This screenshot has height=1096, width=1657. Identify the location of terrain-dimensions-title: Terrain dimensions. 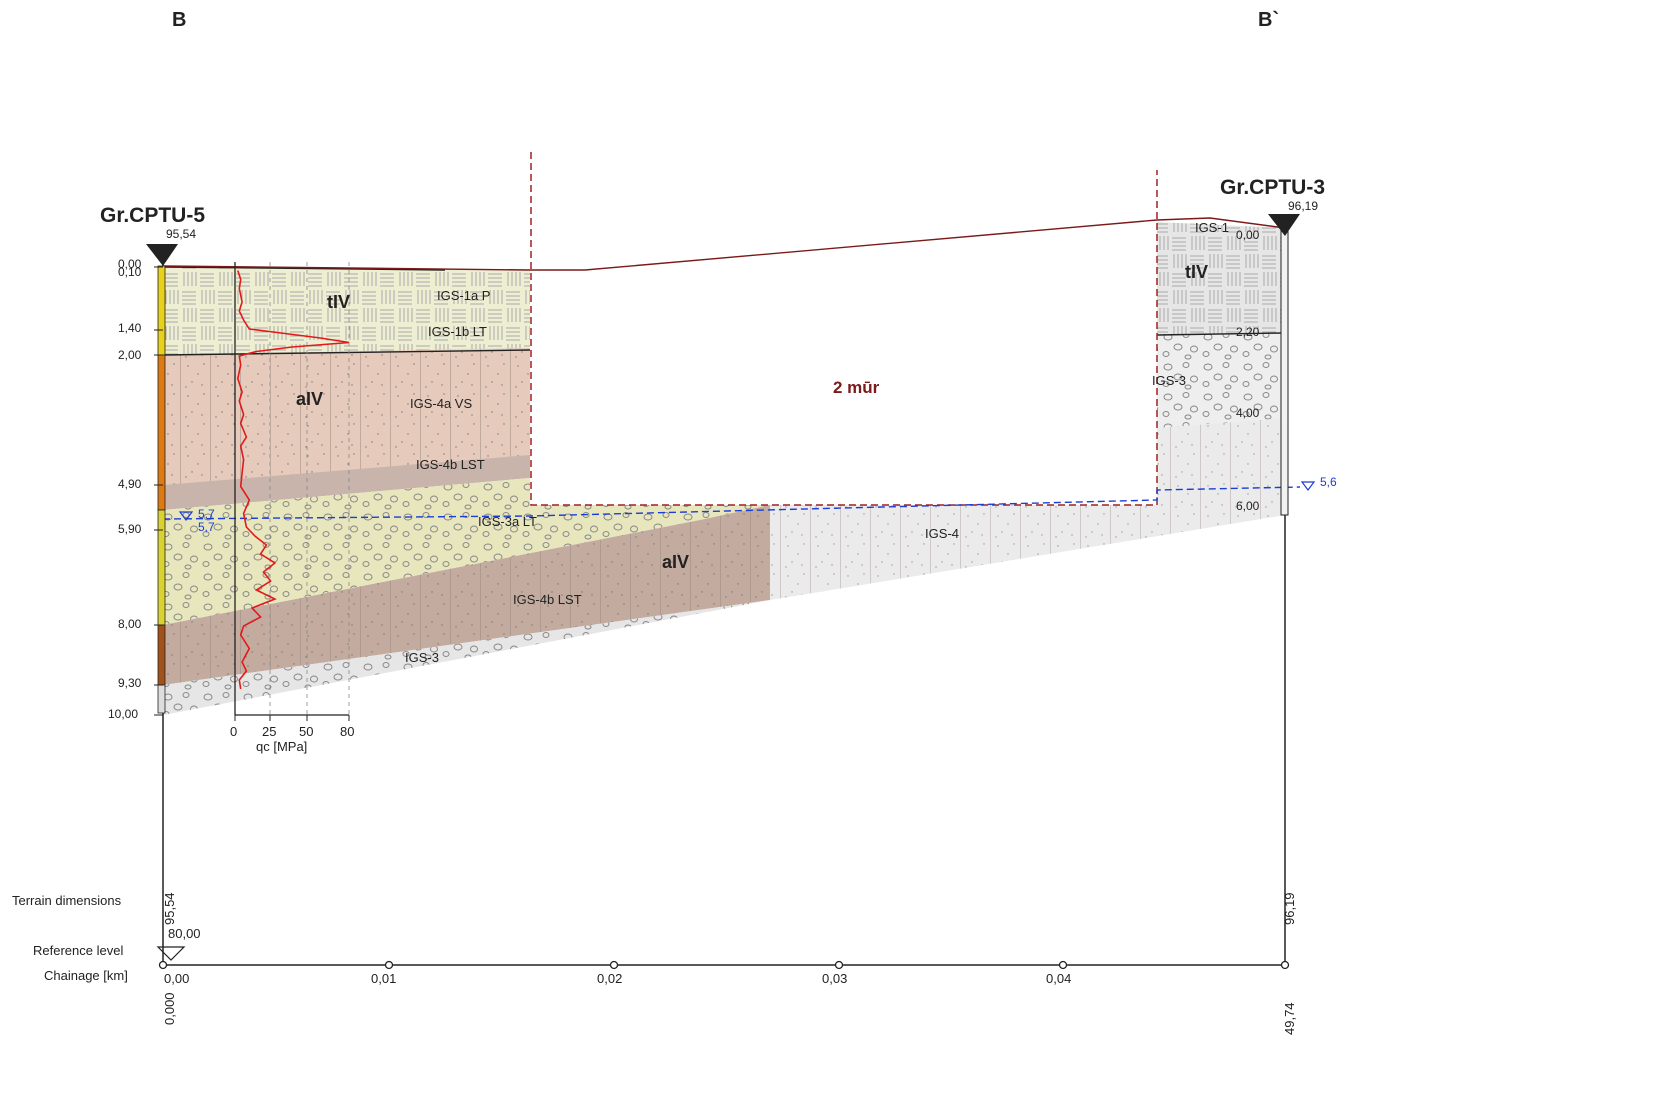
(67, 900).